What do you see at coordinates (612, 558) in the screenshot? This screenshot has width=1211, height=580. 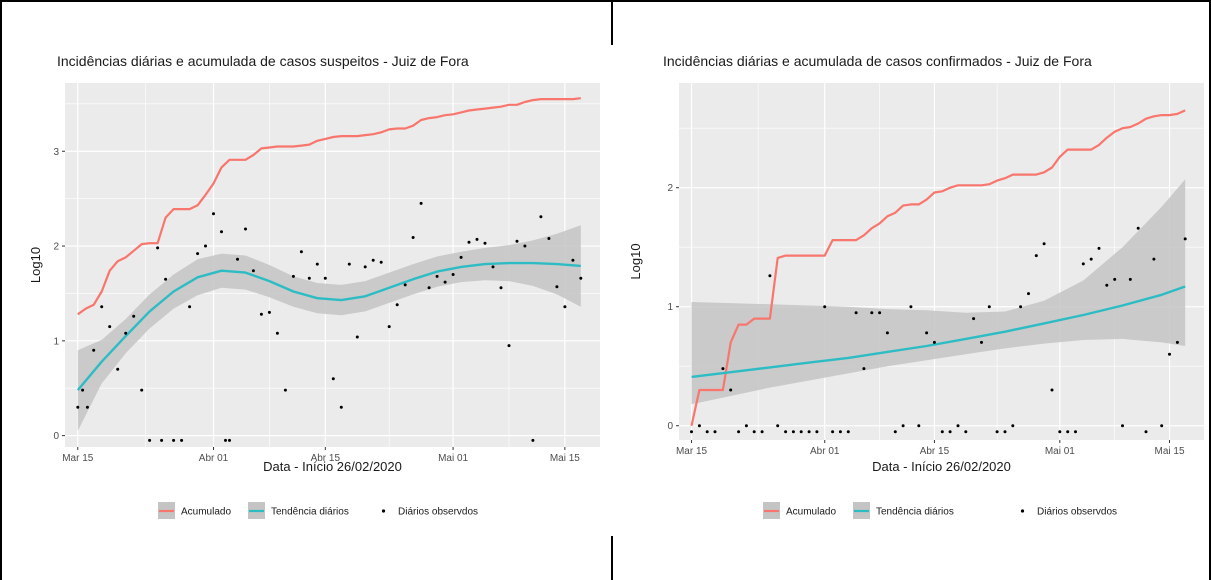 I see `frame-divider-bottom` at bounding box center [612, 558].